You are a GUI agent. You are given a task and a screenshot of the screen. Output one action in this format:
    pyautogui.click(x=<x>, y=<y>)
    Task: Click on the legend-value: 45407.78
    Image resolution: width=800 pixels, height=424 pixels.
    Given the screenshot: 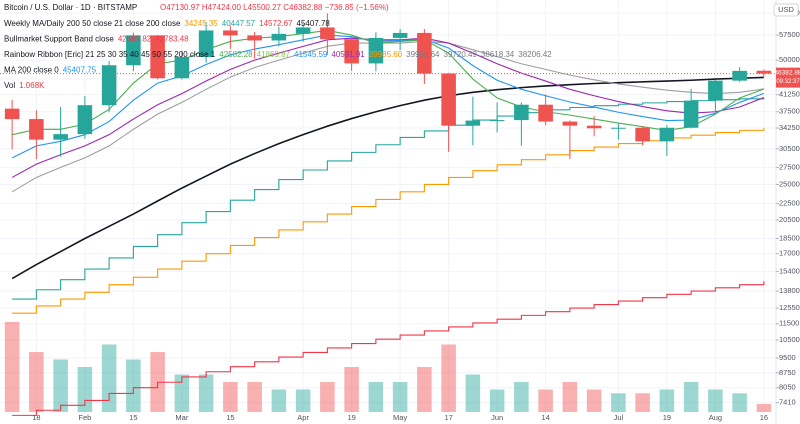 What is the action you would take?
    pyautogui.click(x=314, y=23)
    